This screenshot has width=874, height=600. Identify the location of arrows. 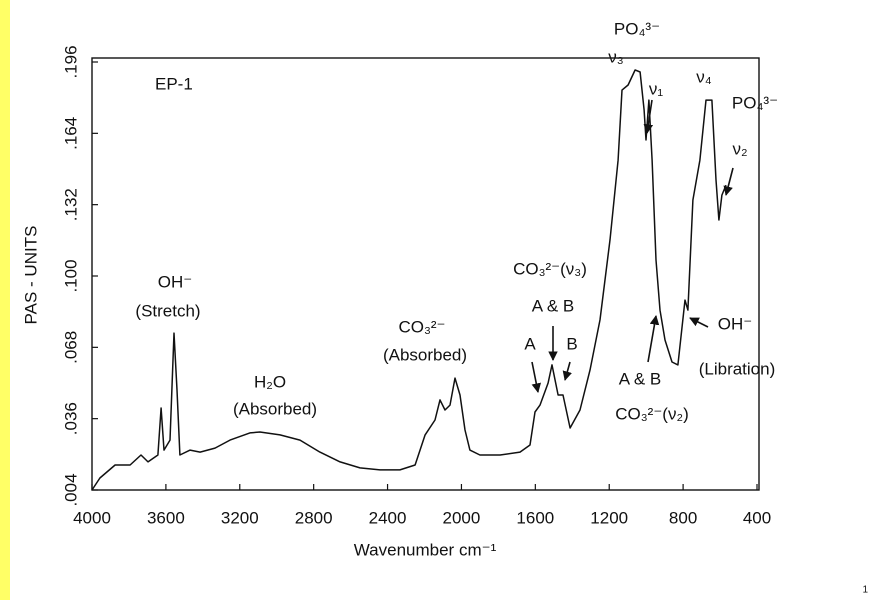
(632, 246).